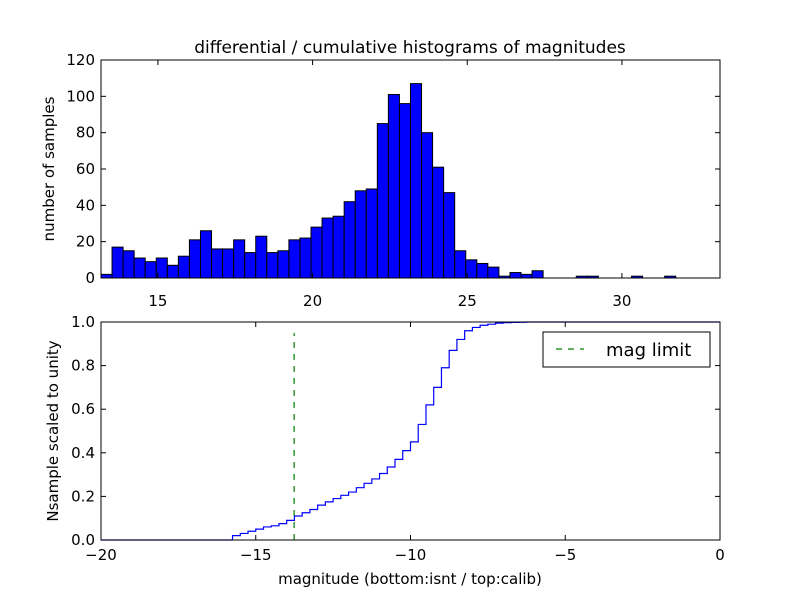 The width and height of the screenshot is (800, 605). Describe the element at coordinates (720, 555) in the screenshot. I see `x-tick-label: 0` at that location.